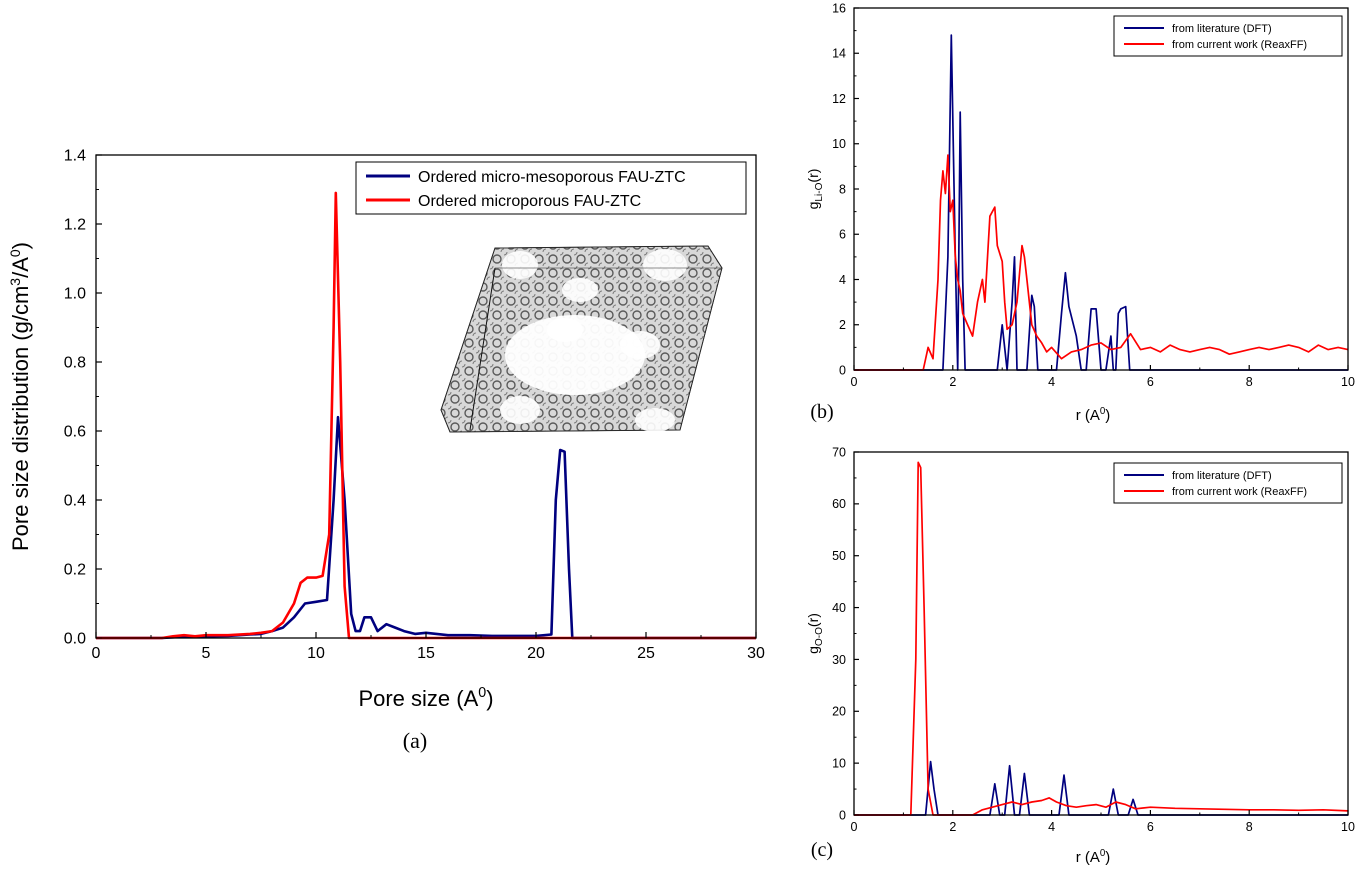 The height and width of the screenshot is (880, 1360). Describe the element at coordinates (1222, 29) in the screenshot. I see `legend-label-b-0: from literature (DFT)` at that location.